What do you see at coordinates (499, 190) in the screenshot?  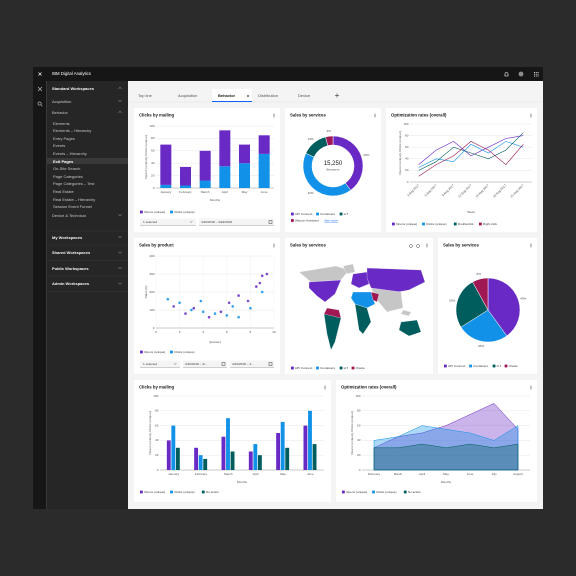 I see `x-tick-label: 18 Aug 2017` at bounding box center [499, 190].